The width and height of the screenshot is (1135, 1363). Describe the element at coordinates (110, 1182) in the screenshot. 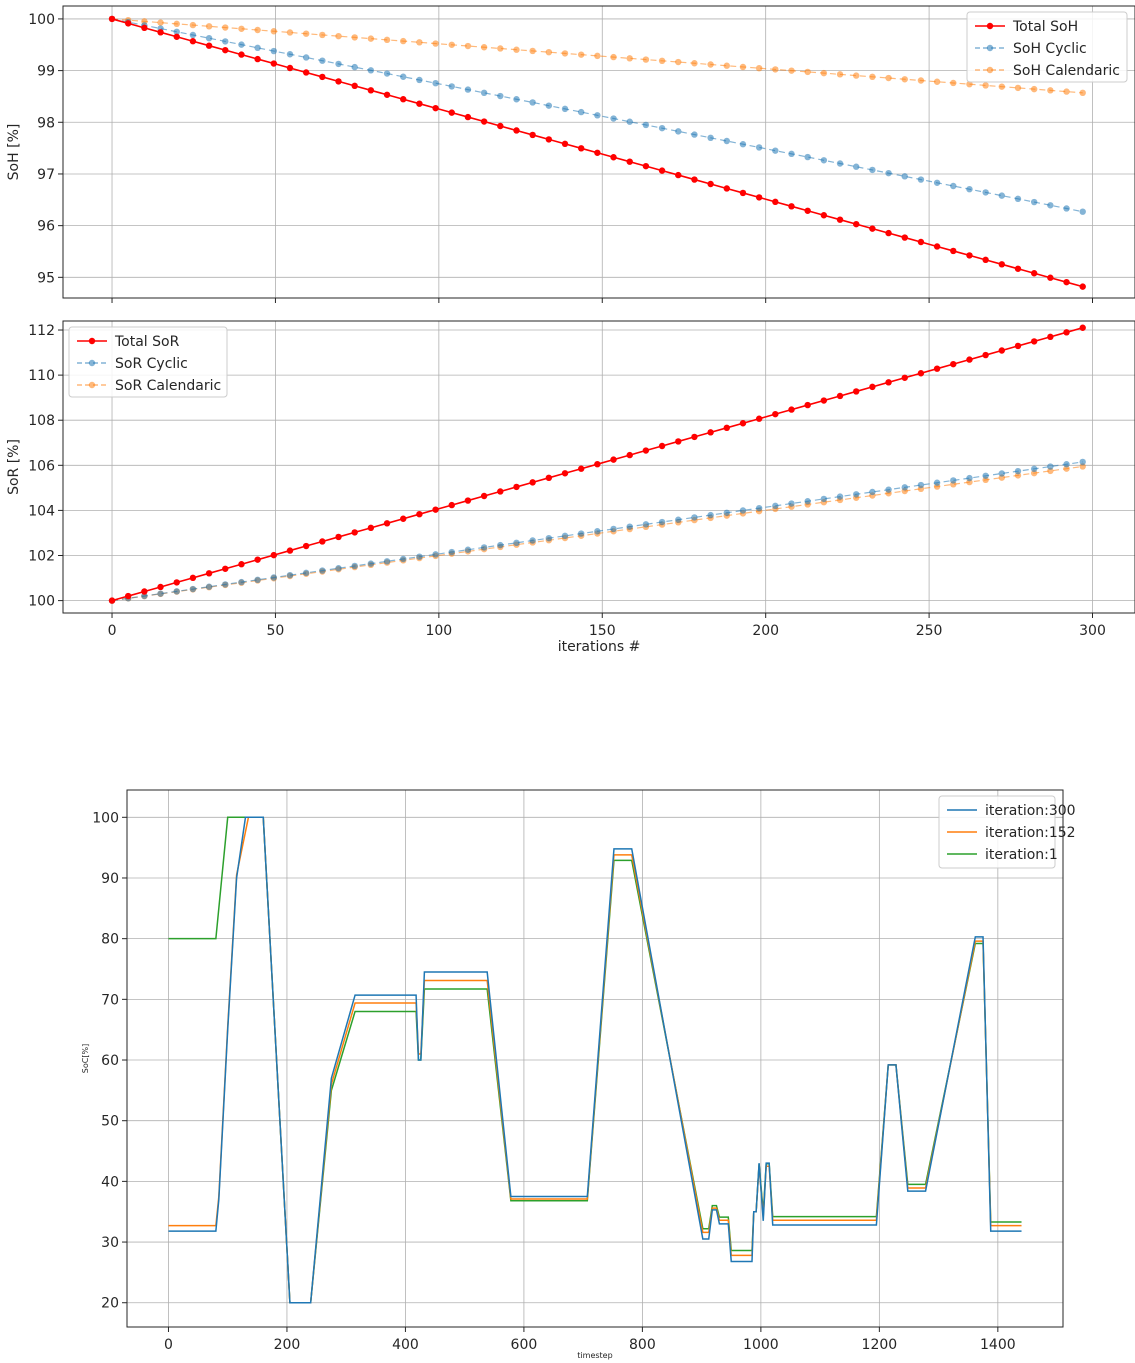

I see `y-tick-label: 40` at that location.